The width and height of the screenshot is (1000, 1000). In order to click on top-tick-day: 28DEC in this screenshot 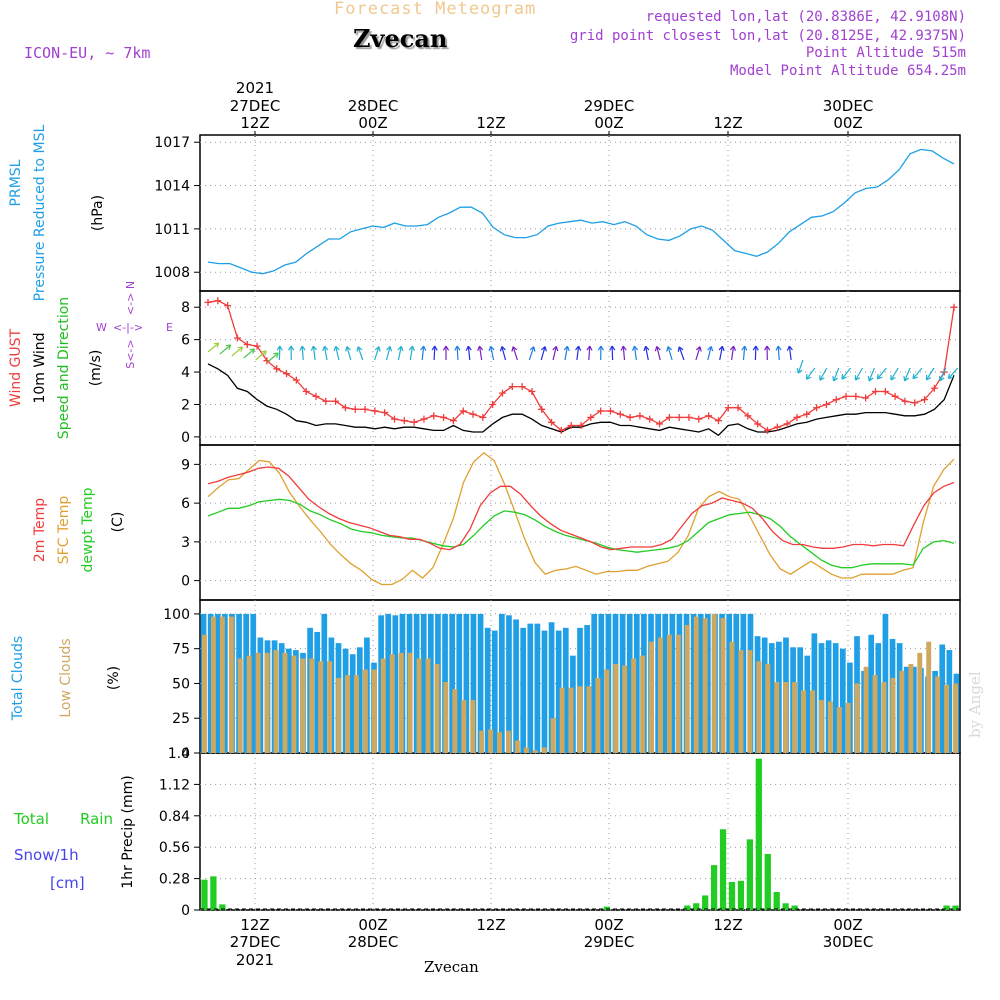, I will do `click(373, 106)`.